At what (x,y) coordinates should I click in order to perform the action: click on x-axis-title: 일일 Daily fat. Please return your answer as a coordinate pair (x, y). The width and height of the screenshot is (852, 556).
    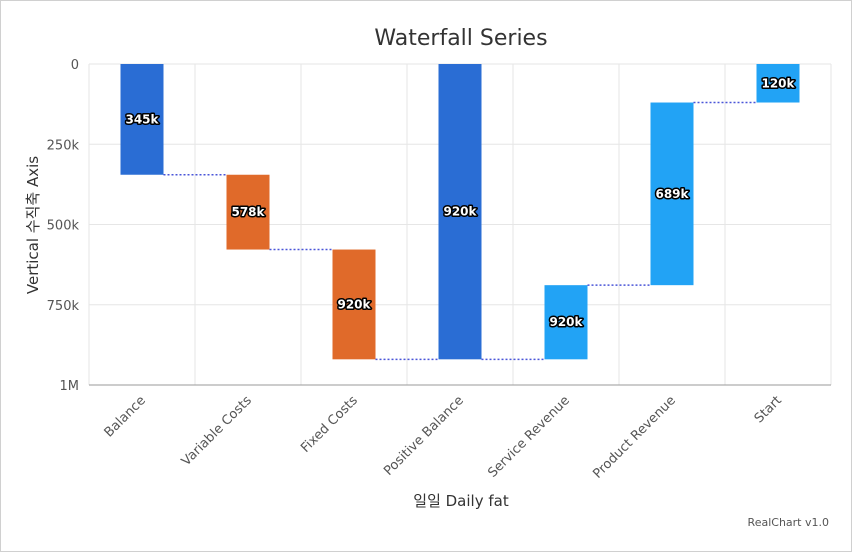
    Looking at the image, I should click on (461, 501).